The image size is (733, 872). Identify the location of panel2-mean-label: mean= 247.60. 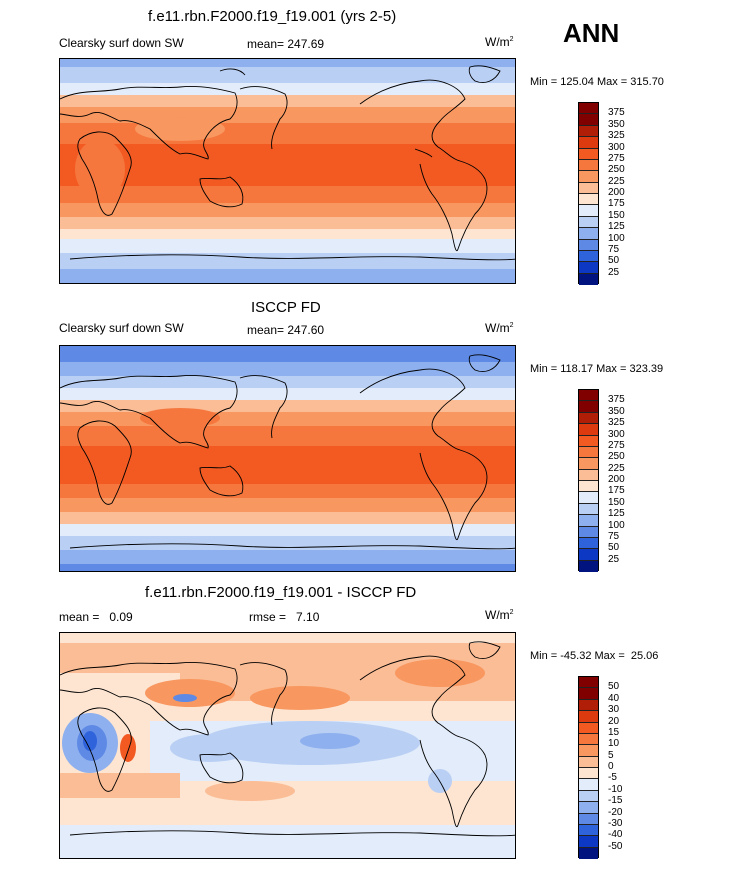
(286, 330).